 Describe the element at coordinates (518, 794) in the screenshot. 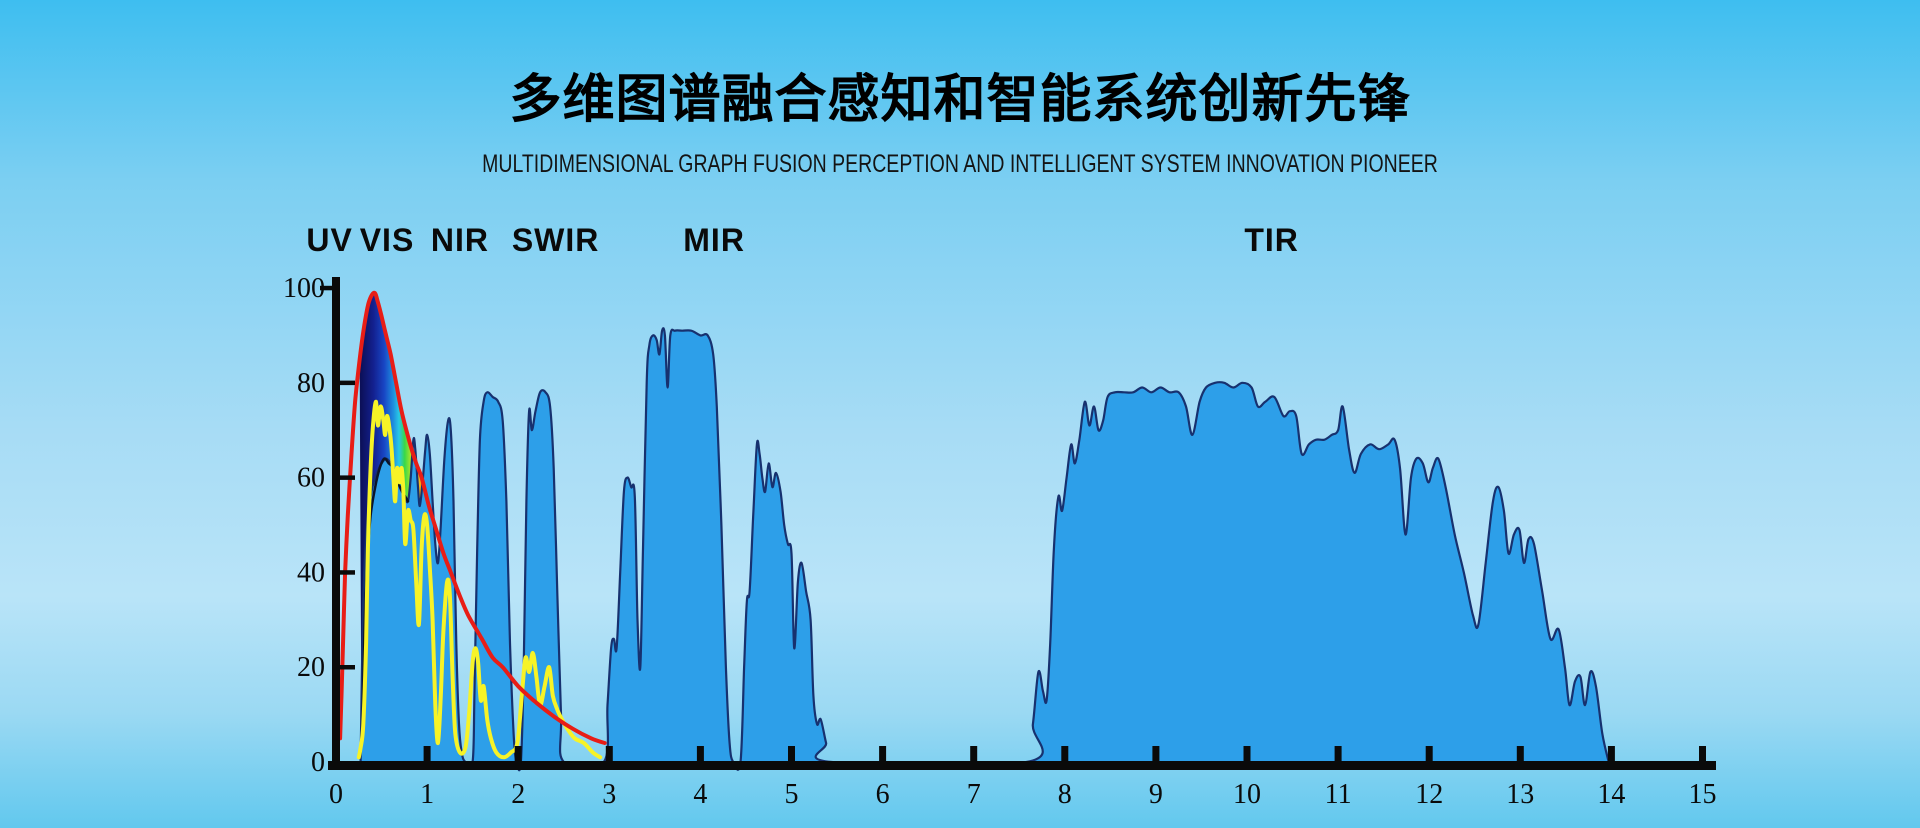

I see `x-axis-label: 2` at that location.